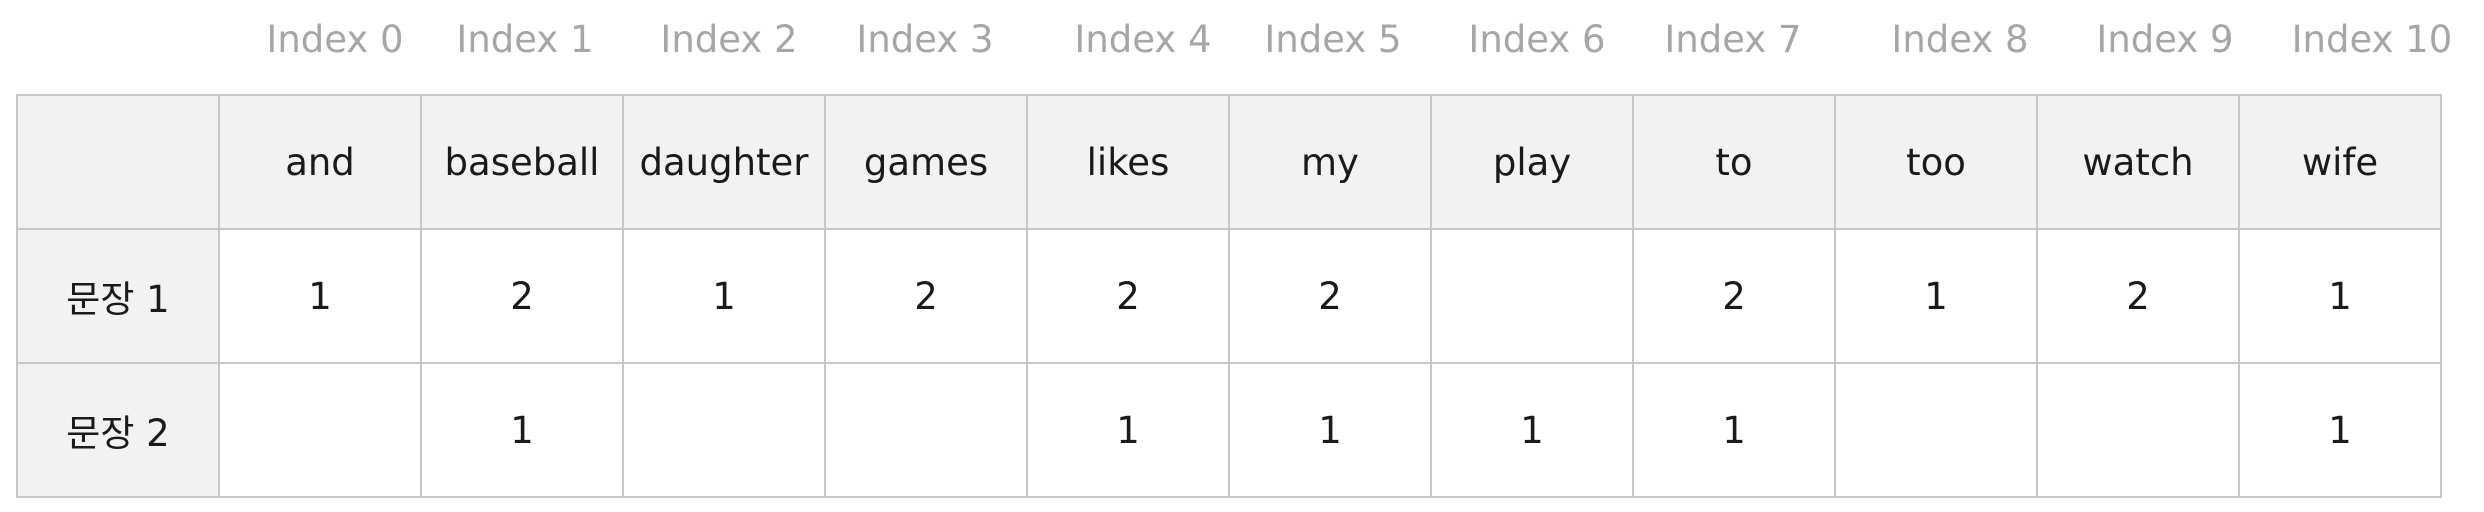 The width and height of the screenshot is (2484, 512). What do you see at coordinates (1128, 162) in the screenshot?
I see `column-header: likes` at bounding box center [1128, 162].